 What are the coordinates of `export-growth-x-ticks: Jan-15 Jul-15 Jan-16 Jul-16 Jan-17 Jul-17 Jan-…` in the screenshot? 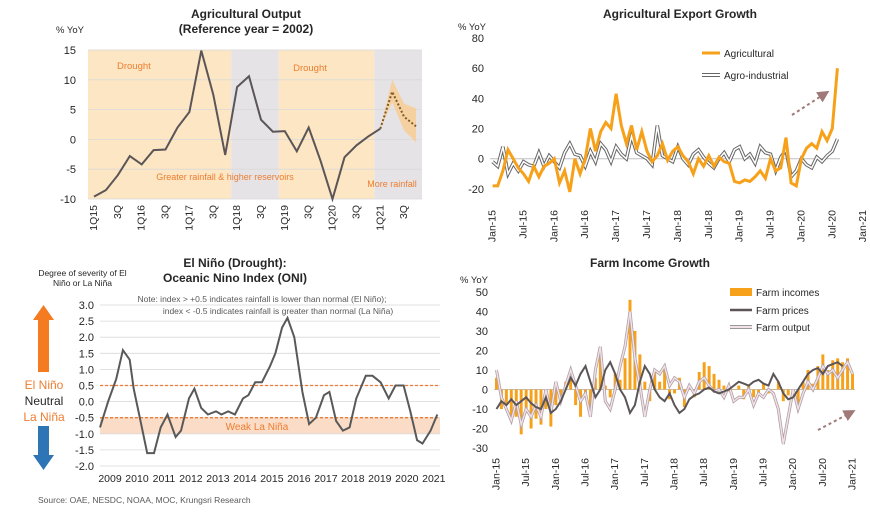 It's located at (678, 226).